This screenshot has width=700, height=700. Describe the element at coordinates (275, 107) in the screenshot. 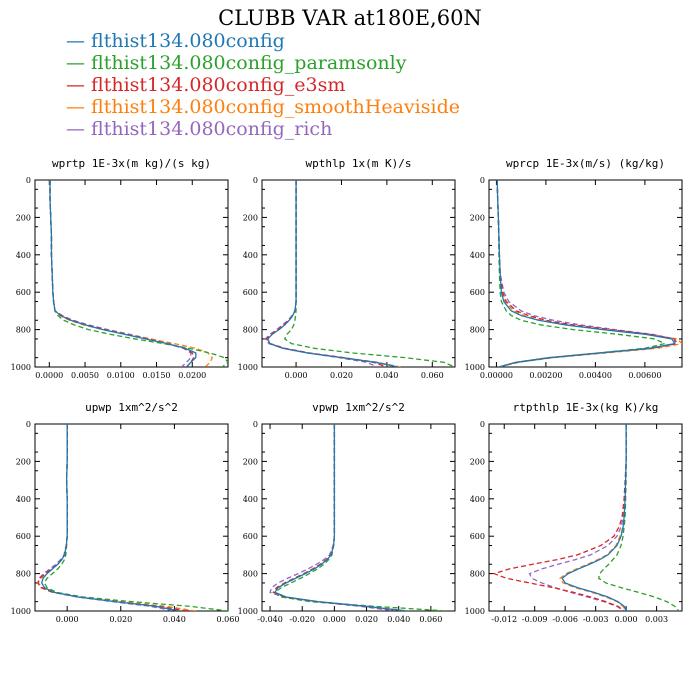

I see `legend-label: flthist134.080config_smoothHeaviside` at that location.